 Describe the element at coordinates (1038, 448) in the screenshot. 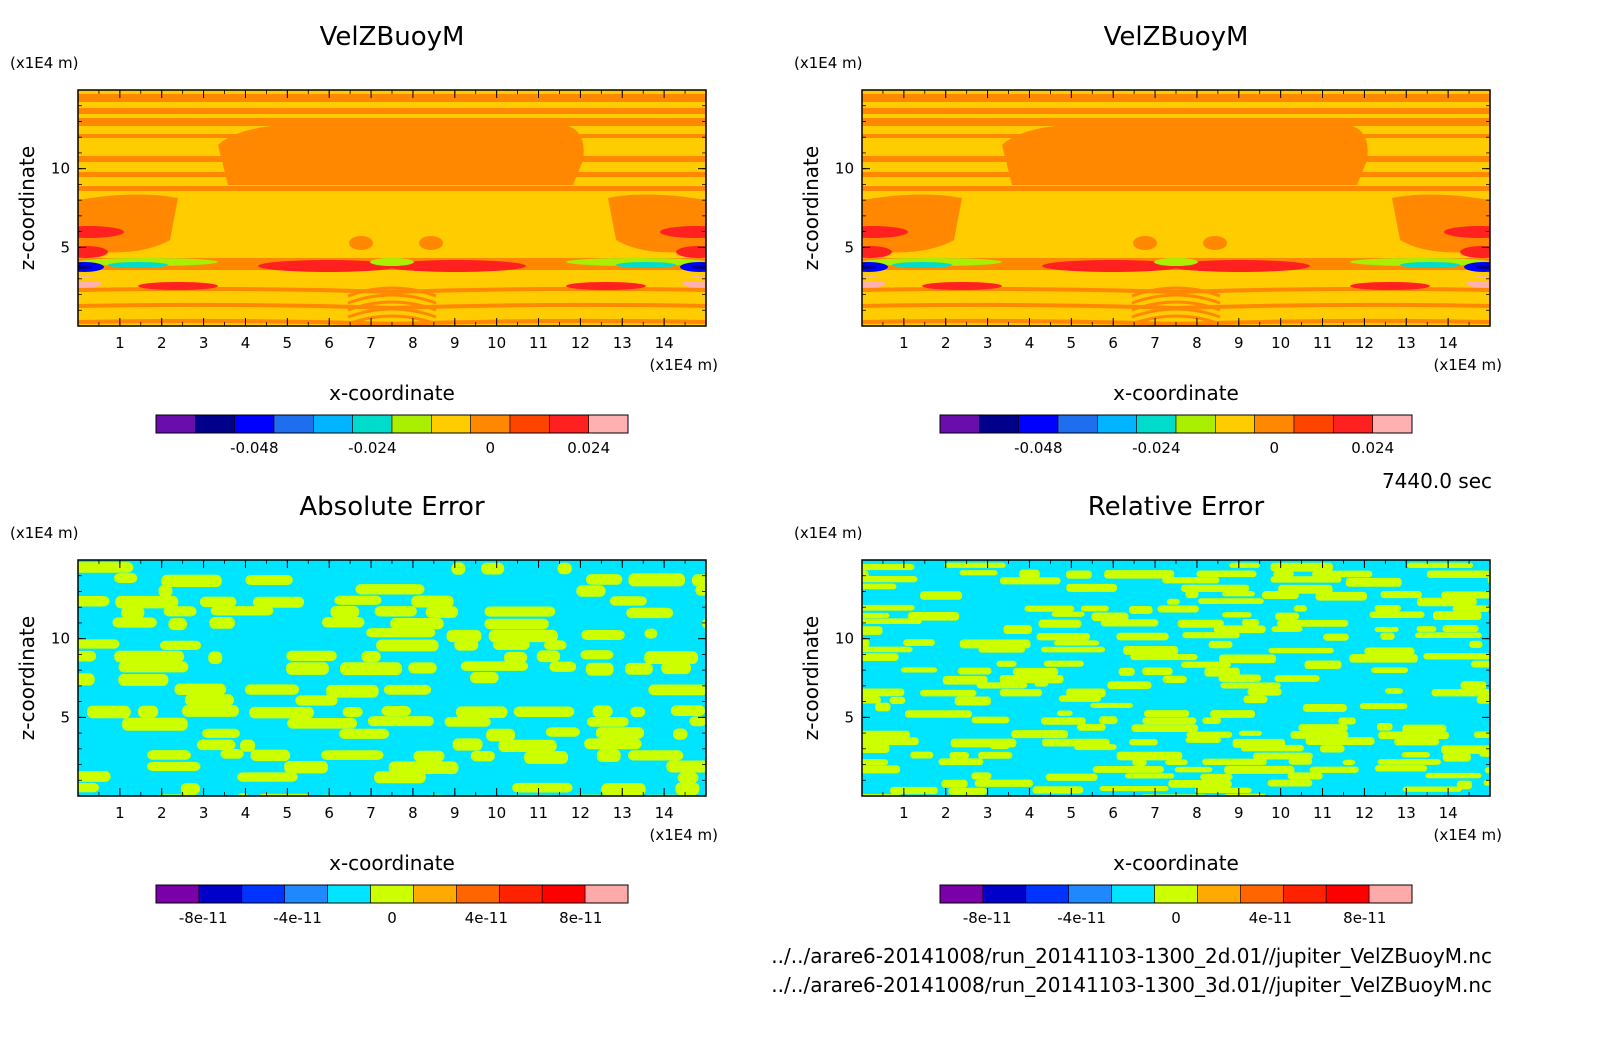

I see `colorbar-tick-label: -0.048` at that location.